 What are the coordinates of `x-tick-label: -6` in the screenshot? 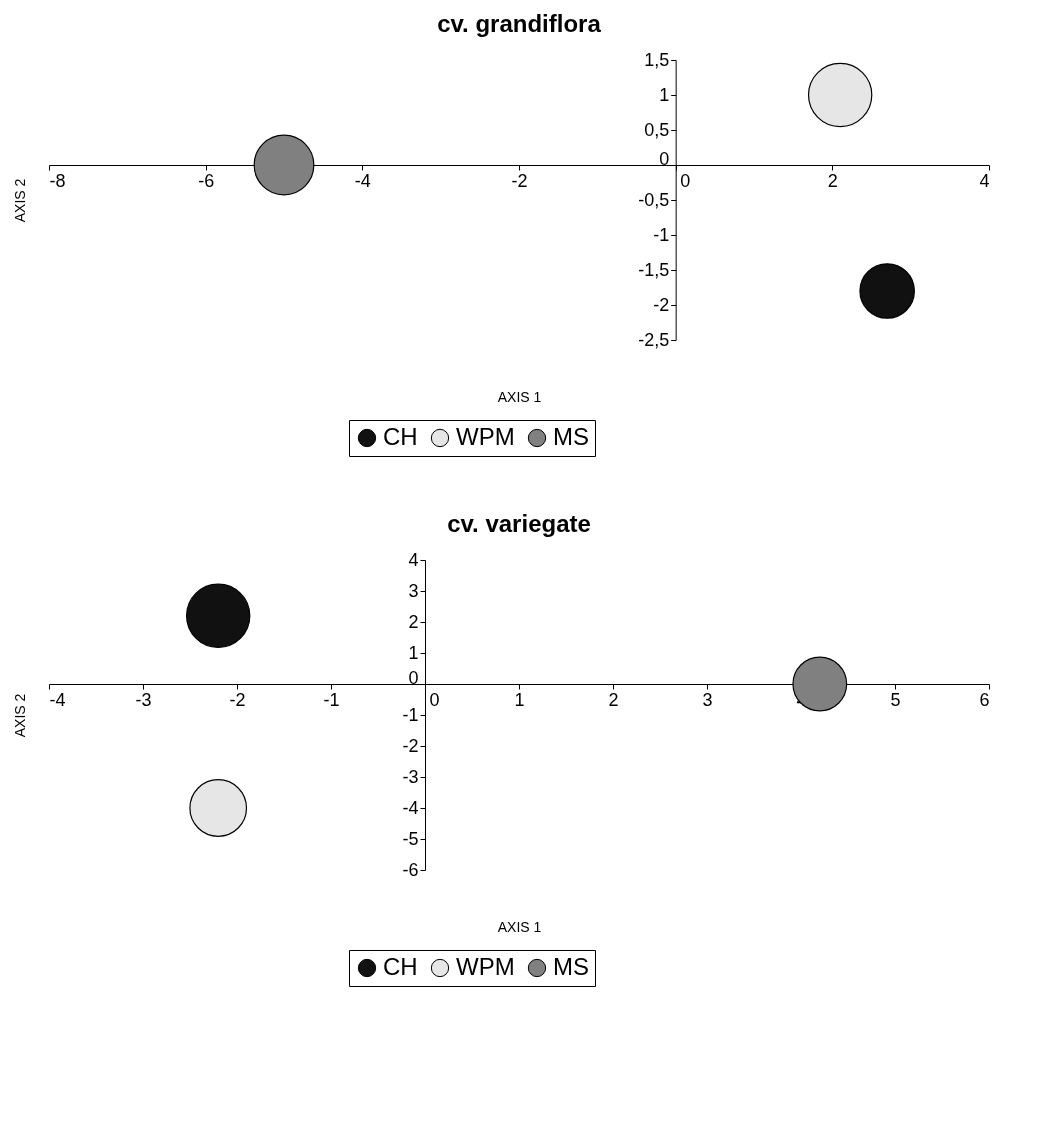 It's located at (206, 180).